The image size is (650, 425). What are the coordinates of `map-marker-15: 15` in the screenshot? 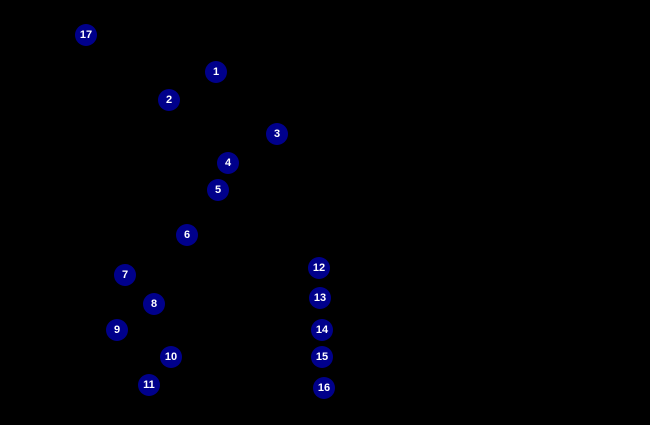 It's located at (322, 357).